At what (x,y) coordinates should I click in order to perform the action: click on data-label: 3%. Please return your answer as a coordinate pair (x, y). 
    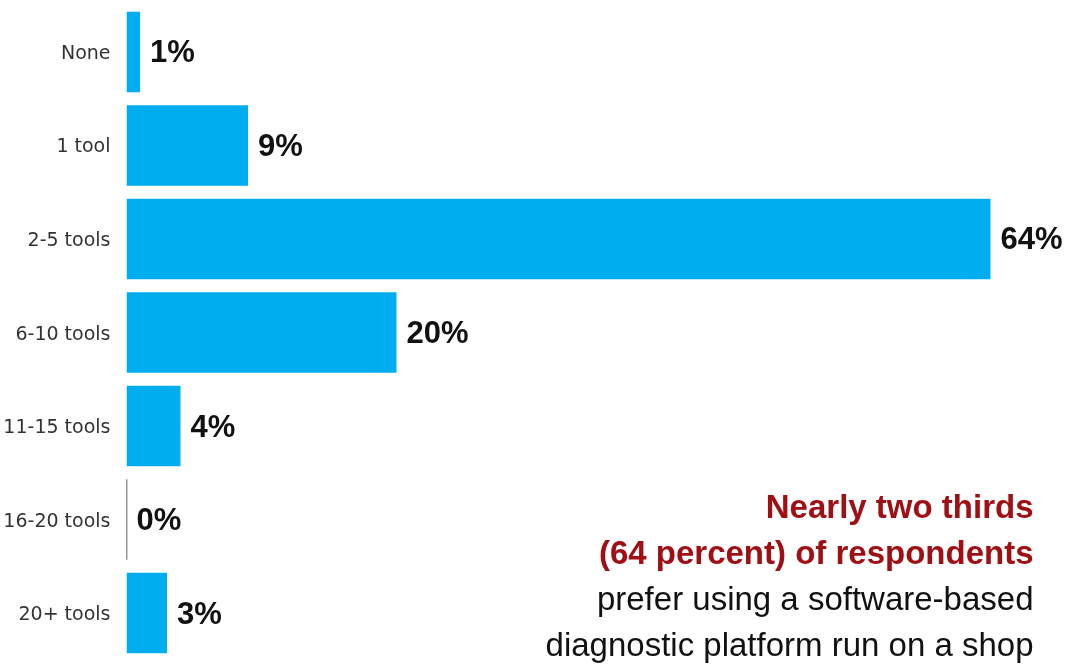
    Looking at the image, I should click on (199, 613).